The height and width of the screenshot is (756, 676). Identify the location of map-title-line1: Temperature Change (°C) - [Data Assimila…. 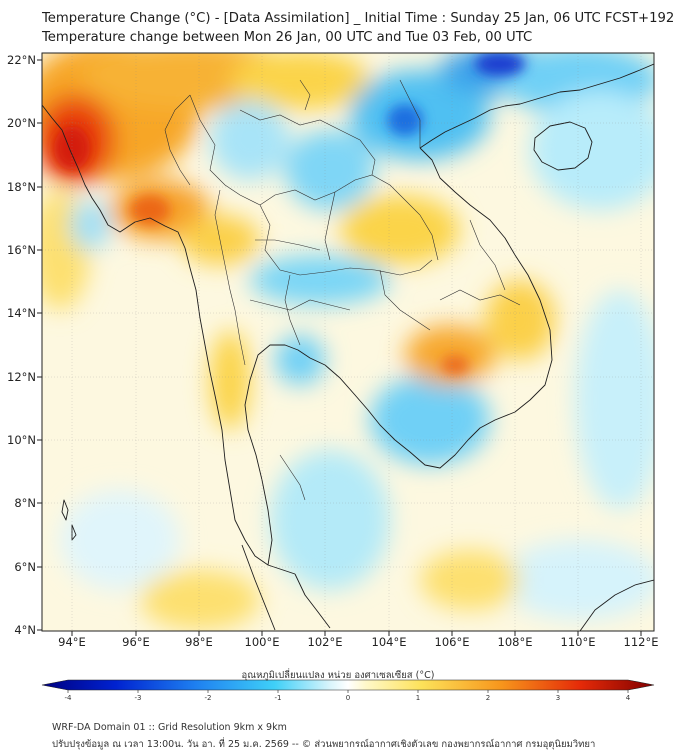
(358, 18).